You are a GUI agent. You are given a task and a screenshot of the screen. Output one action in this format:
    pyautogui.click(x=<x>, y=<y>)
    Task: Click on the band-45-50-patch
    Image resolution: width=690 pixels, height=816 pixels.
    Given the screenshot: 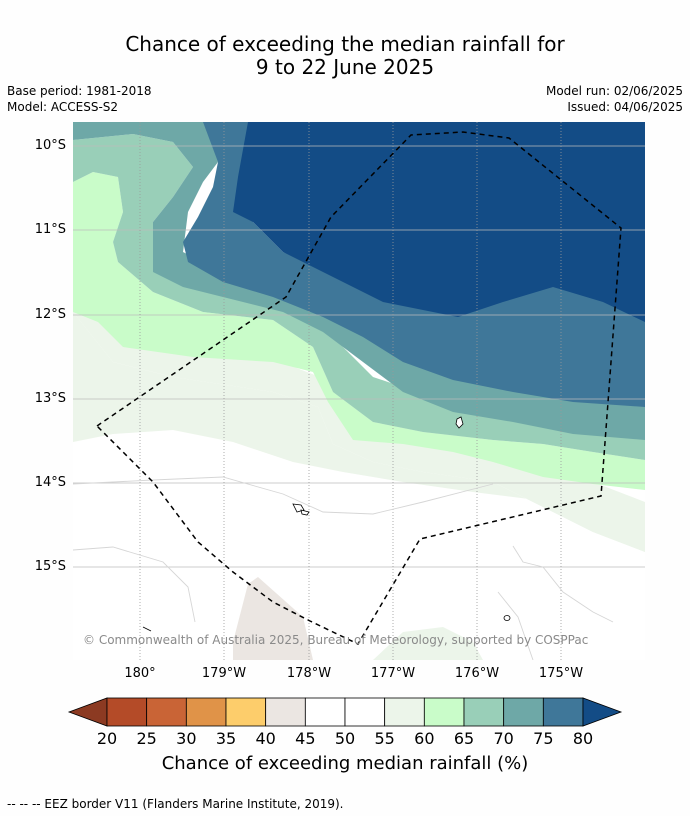 What is the action you would take?
    pyautogui.click(x=273, y=618)
    